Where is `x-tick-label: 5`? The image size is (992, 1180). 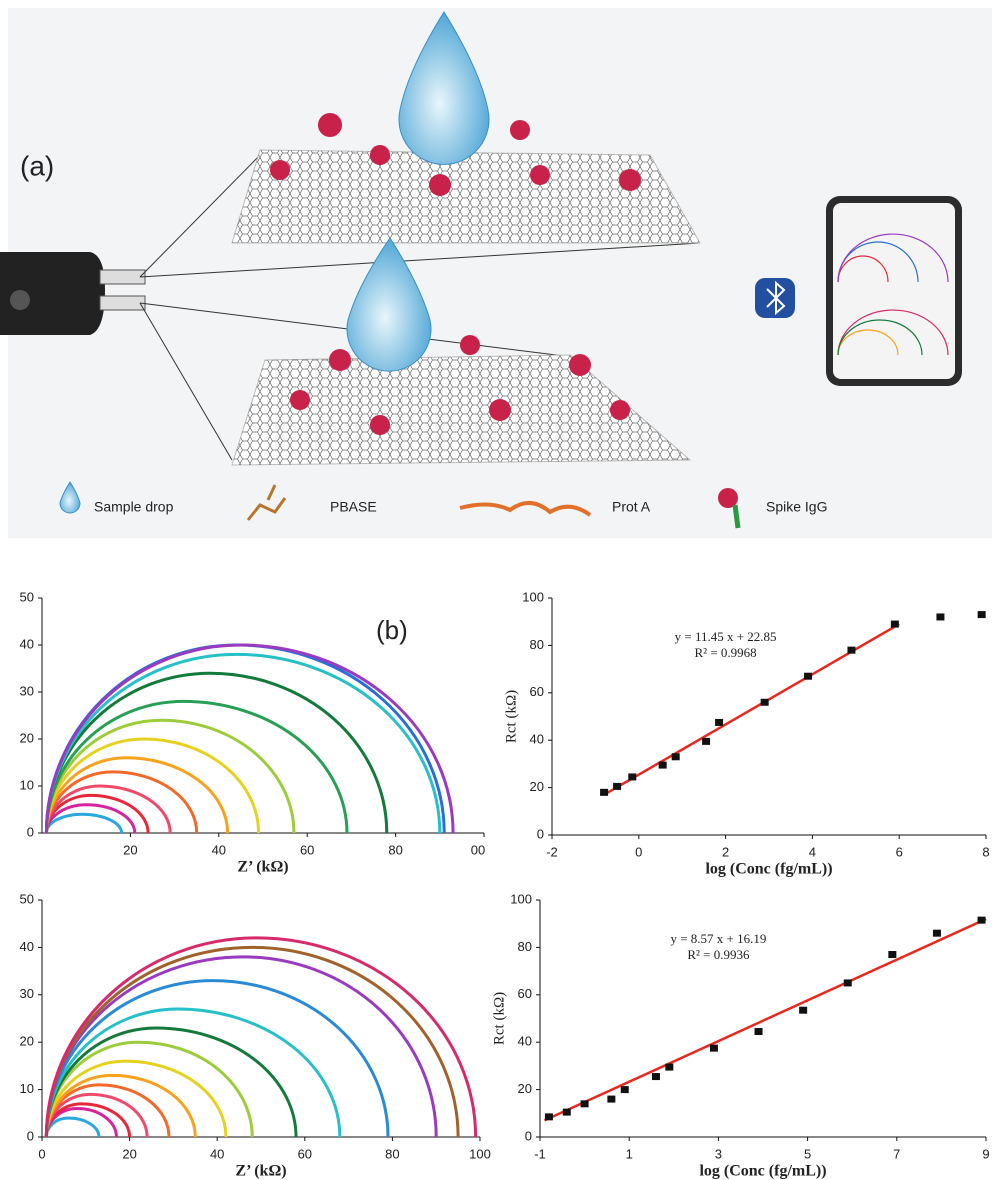 x-tick-label: 5 is located at coordinates (807, 1153).